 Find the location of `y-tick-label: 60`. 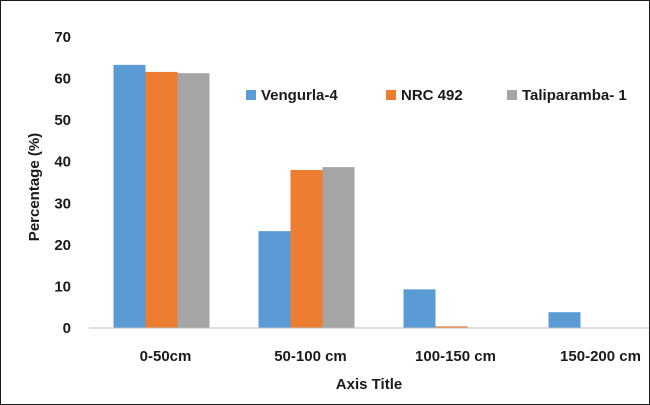

y-tick-label: 60 is located at coordinates (62, 79).